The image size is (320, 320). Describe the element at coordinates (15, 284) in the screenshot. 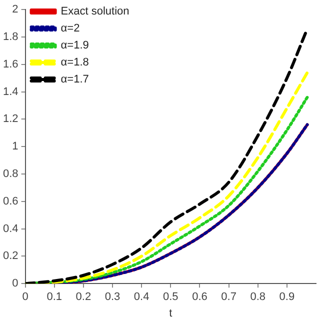

I see `y-tick-label: 0` at that location.